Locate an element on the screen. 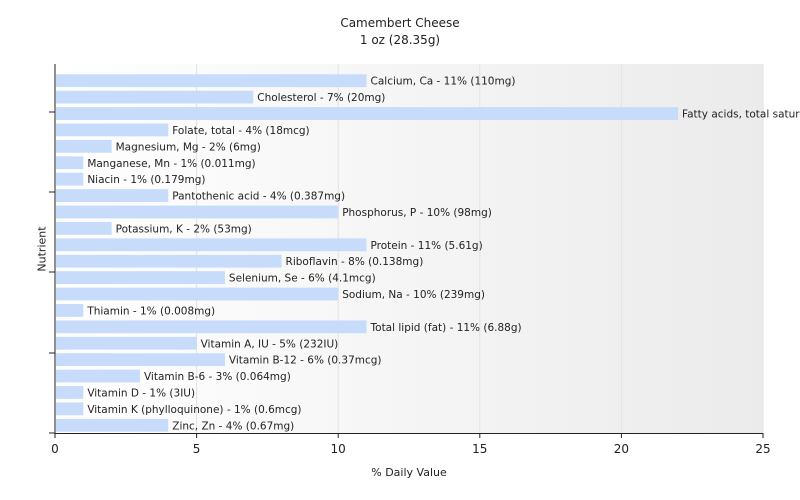  x-tick-label: 5 is located at coordinates (197, 449).